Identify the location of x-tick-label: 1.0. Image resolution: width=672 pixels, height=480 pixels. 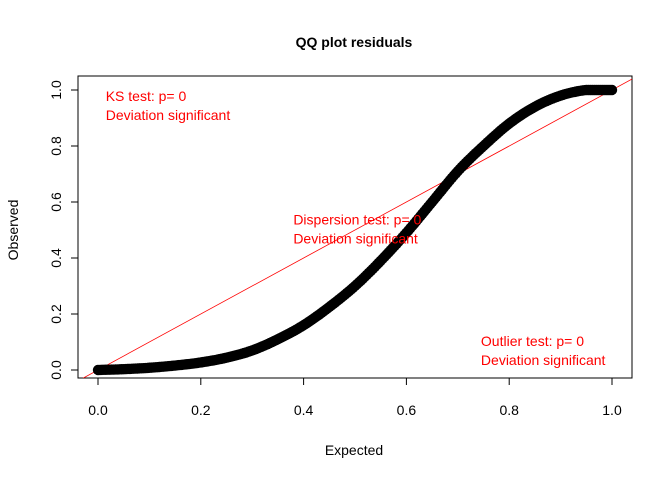
(612, 410).